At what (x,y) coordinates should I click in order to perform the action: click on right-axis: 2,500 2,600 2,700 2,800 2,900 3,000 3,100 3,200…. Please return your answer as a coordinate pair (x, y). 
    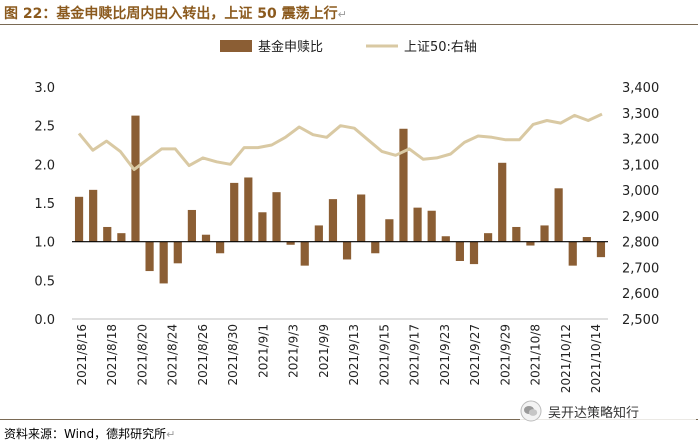
    Looking at the image, I should click on (640, 204).